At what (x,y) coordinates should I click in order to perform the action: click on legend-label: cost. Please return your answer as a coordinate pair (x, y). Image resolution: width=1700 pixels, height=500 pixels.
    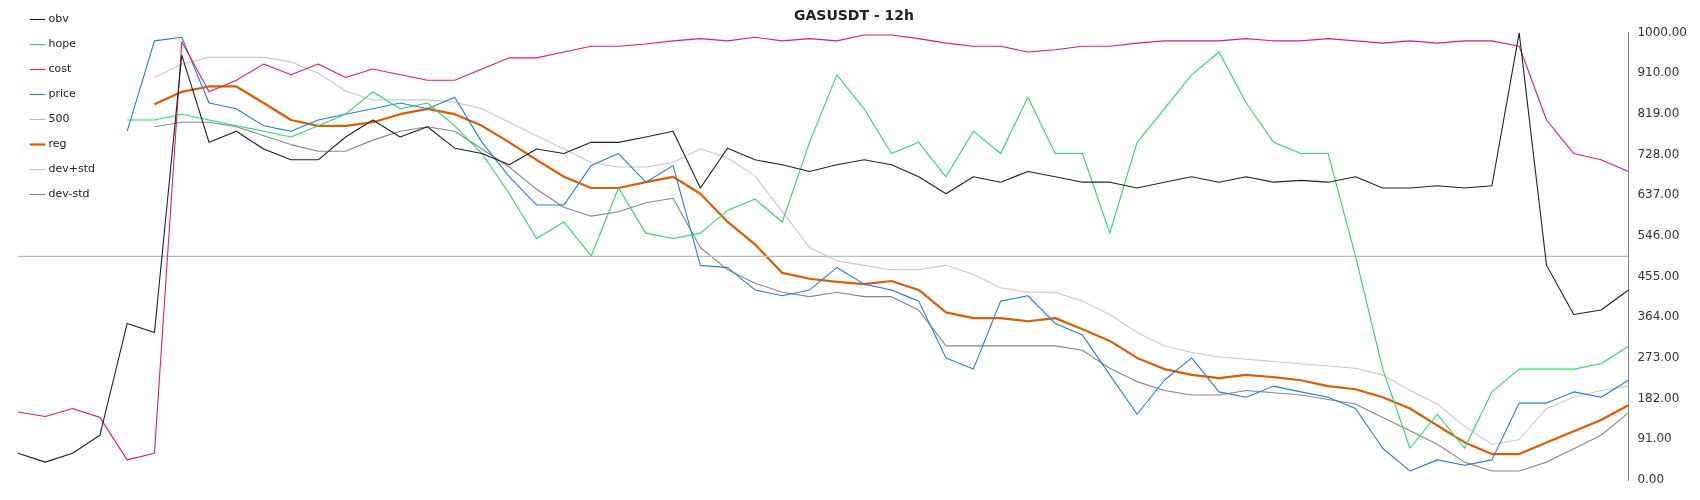
    Looking at the image, I should click on (60, 69).